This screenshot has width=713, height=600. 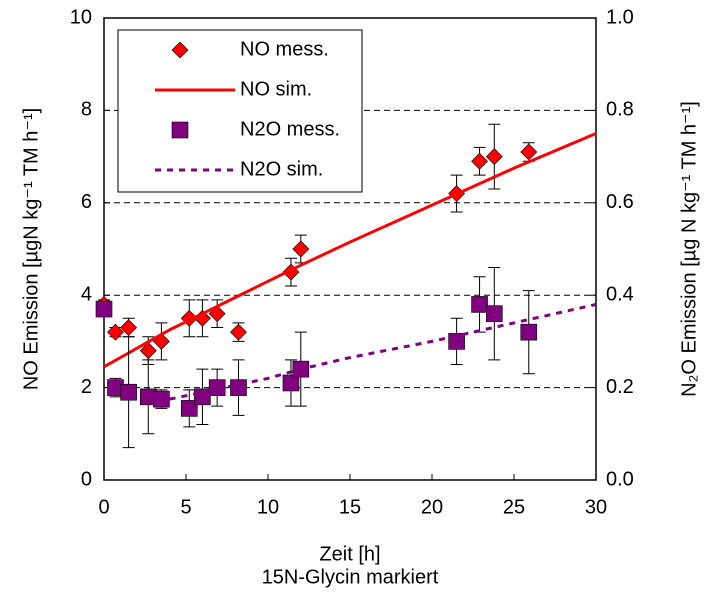 I want to click on y2-tick-label: 0.6, so click(x=620, y=202).